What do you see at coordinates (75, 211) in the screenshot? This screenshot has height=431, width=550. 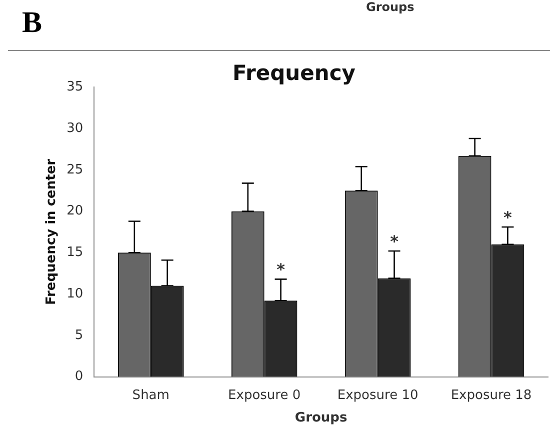 I see `y-tick-label: 20` at bounding box center [75, 211].